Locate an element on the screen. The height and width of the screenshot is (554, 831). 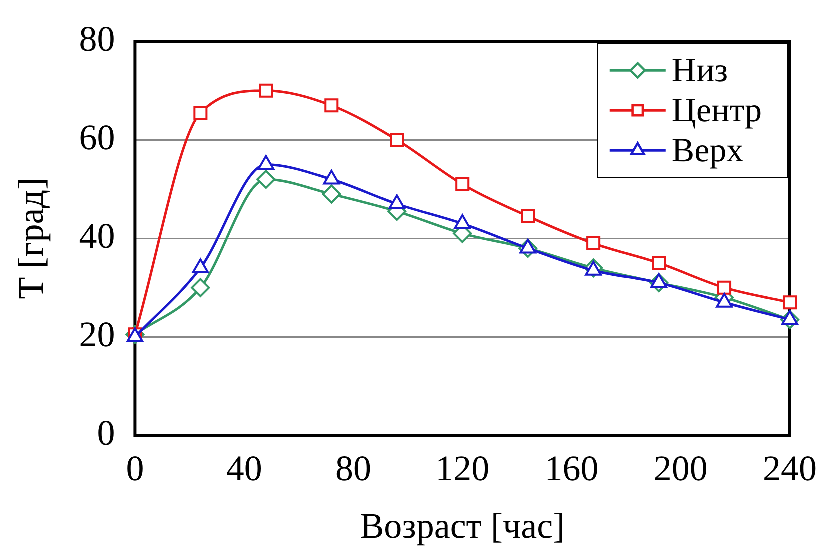
x-tick-label: 40 is located at coordinates (244, 468).